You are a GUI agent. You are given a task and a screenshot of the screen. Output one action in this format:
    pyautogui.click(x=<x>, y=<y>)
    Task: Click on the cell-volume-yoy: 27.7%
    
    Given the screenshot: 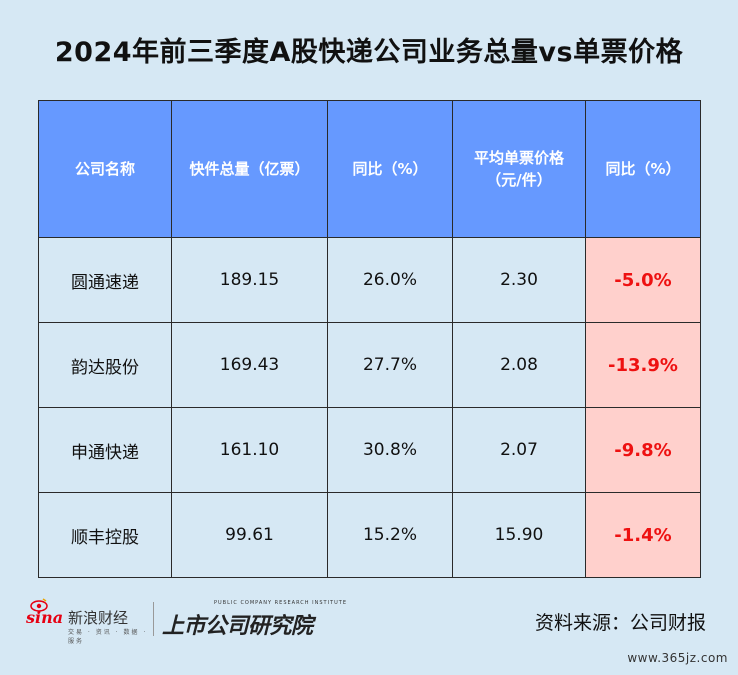 What is the action you would take?
    pyautogui.click(x=390, y=365)
    